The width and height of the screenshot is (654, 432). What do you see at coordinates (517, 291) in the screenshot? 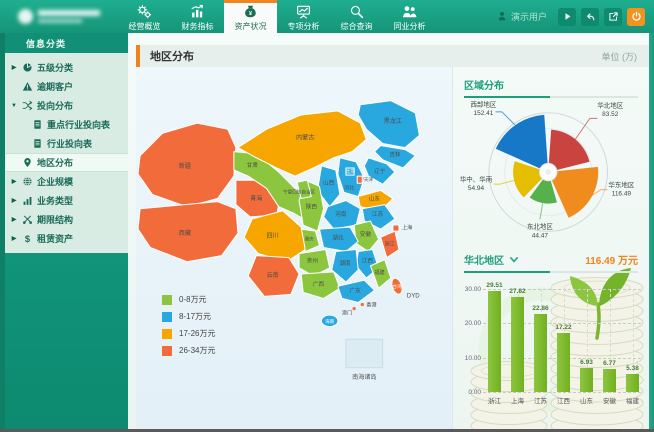
I see `bar-value: 27.82` at bounding box center [517, 291].